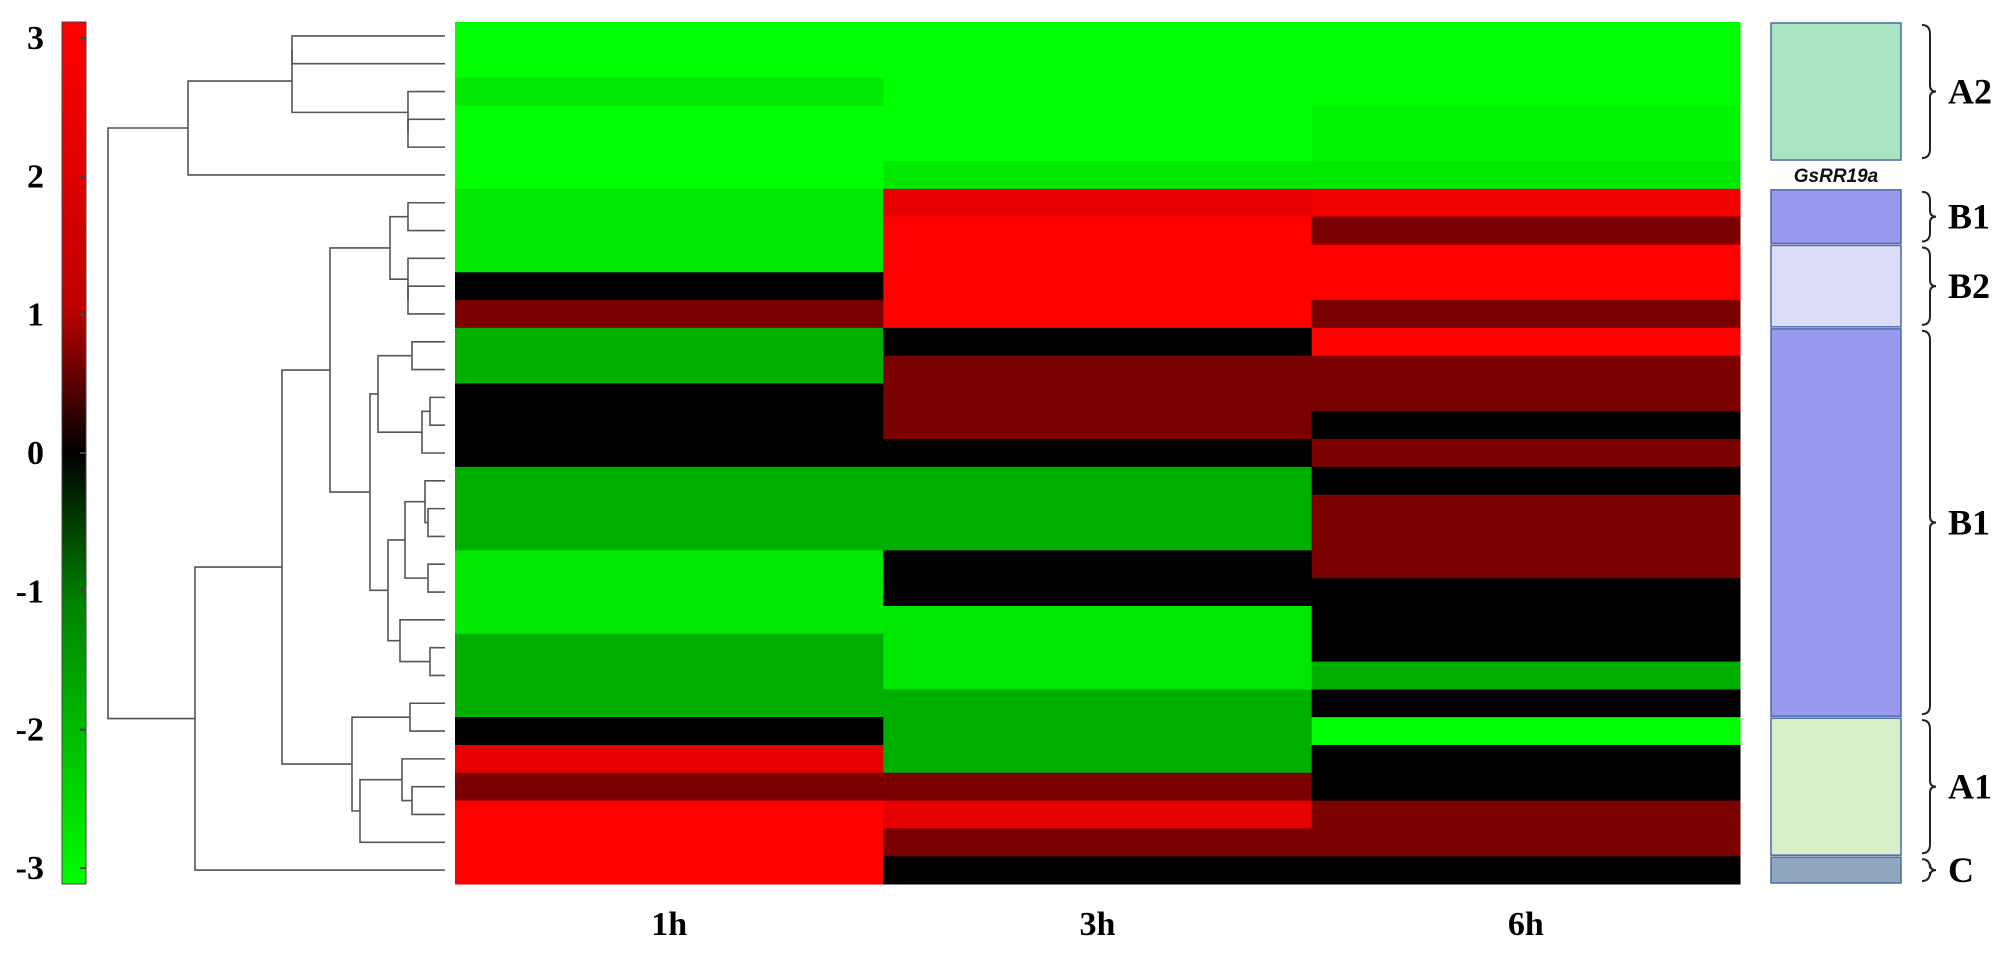 The image size is (2000, 973). What do you see at coordinates (30, 868) in the screenshot?
I see `color-scale-tick-label: -3` at bounding box center [30, 868].